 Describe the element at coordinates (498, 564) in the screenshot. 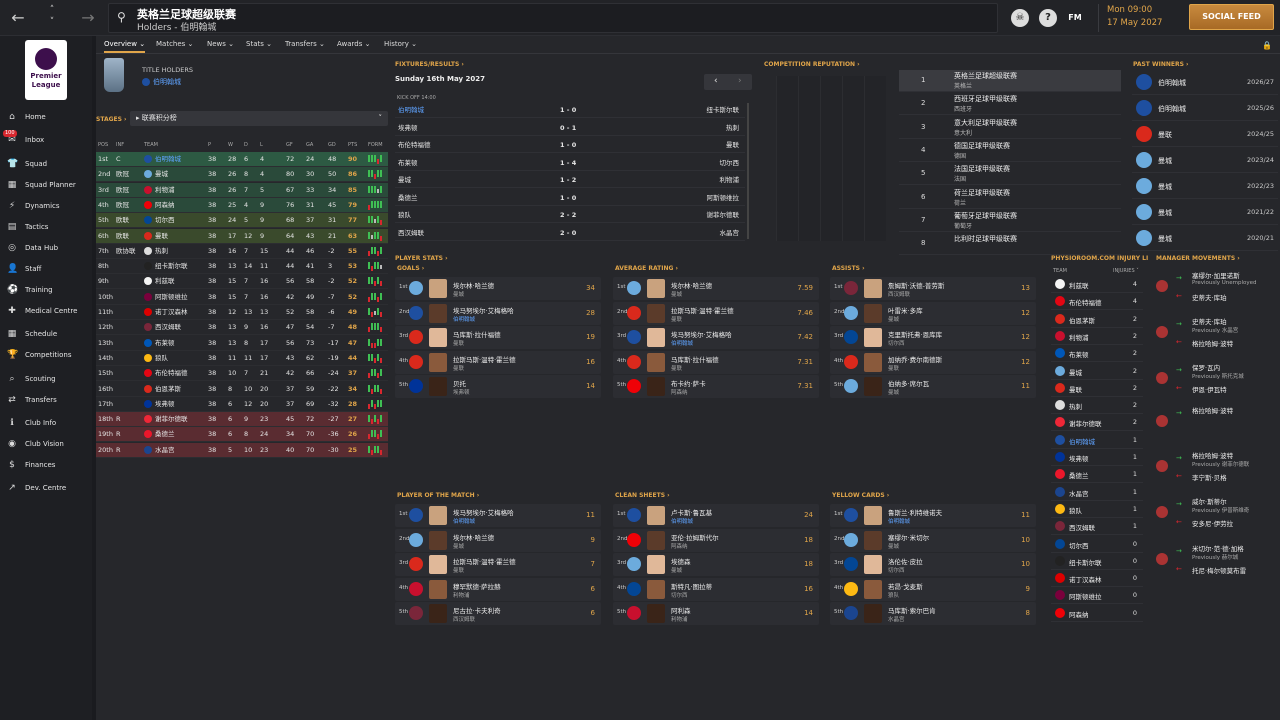

I see `stat-card: 3rd 拉斯马斯·温特·霍兰德 曼联 7` at that location.